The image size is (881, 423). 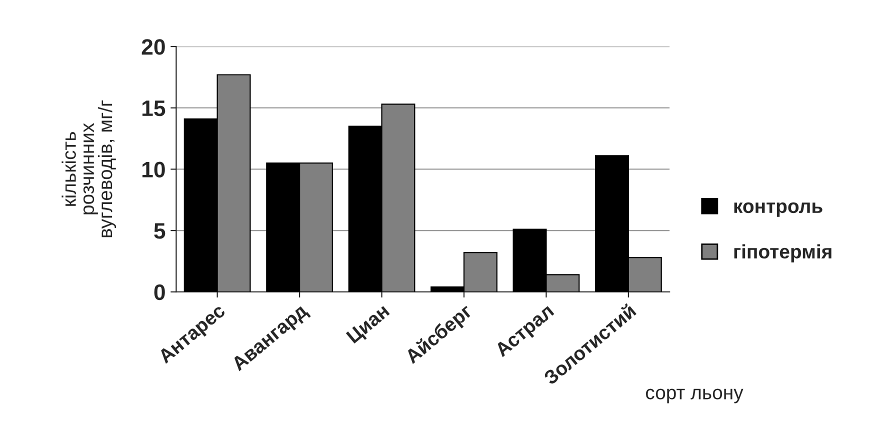 I want to click on y-tick-label: 15, so click(x=154, y=108).